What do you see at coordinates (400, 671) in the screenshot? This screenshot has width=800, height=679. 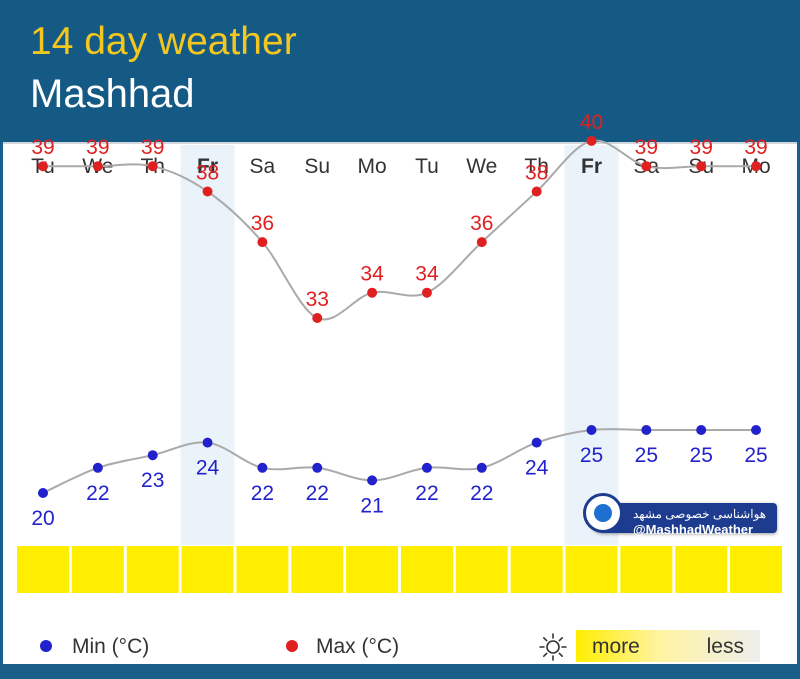 I see `bottom-bar` at bounding box center [400, 671].